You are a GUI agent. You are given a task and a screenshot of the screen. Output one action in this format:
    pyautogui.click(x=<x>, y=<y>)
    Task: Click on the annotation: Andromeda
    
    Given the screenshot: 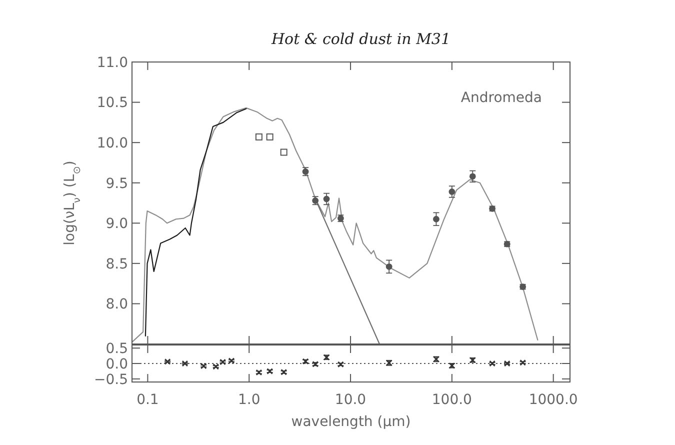 What is the action you would take?
    pyautogui.click(x=501, y=98)
    